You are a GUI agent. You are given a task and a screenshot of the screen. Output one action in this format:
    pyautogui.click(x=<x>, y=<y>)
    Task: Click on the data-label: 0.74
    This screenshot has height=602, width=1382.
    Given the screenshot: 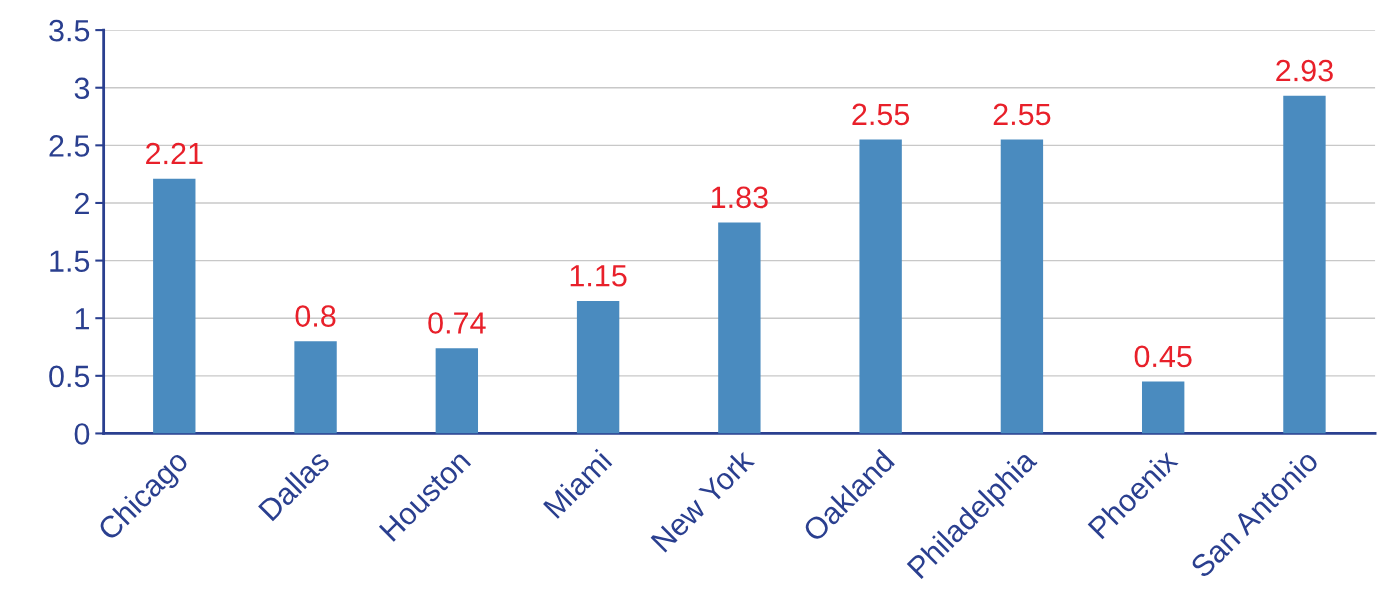 What is the action you would take?
    pyautogui.click(x=457, y=323)
    